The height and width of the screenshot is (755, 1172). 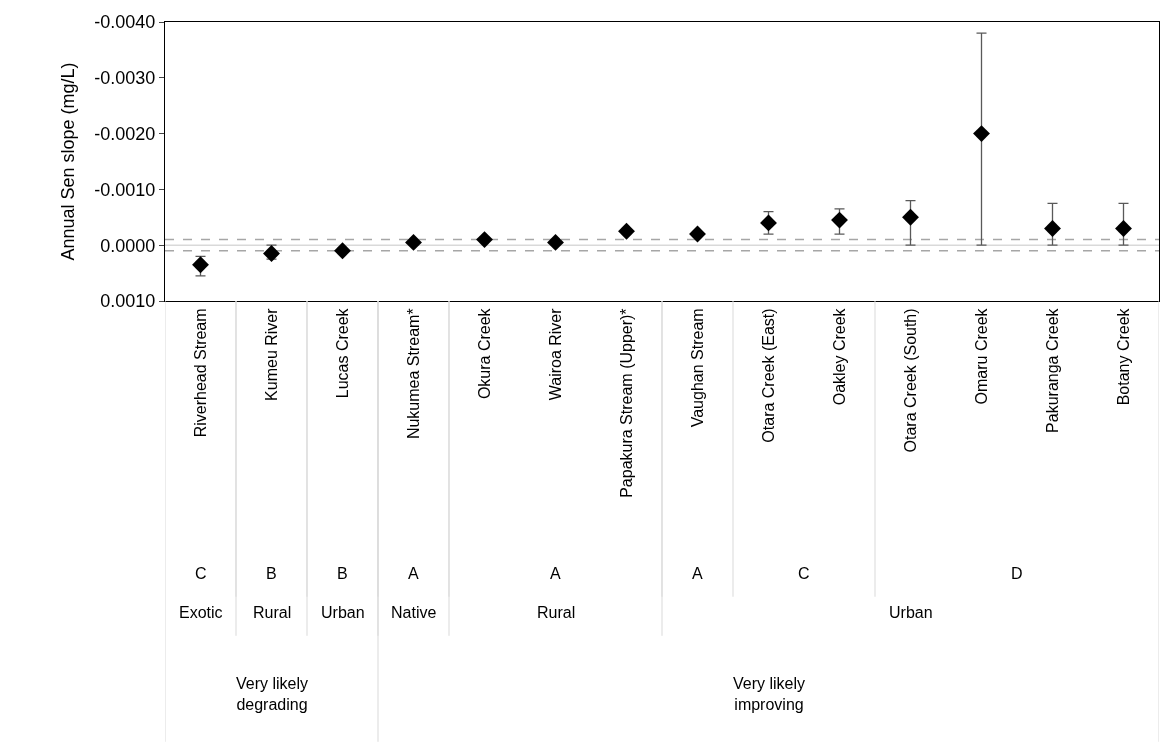 I want to click on y-tick-label: 0.0000, so click(x=128, y=245).